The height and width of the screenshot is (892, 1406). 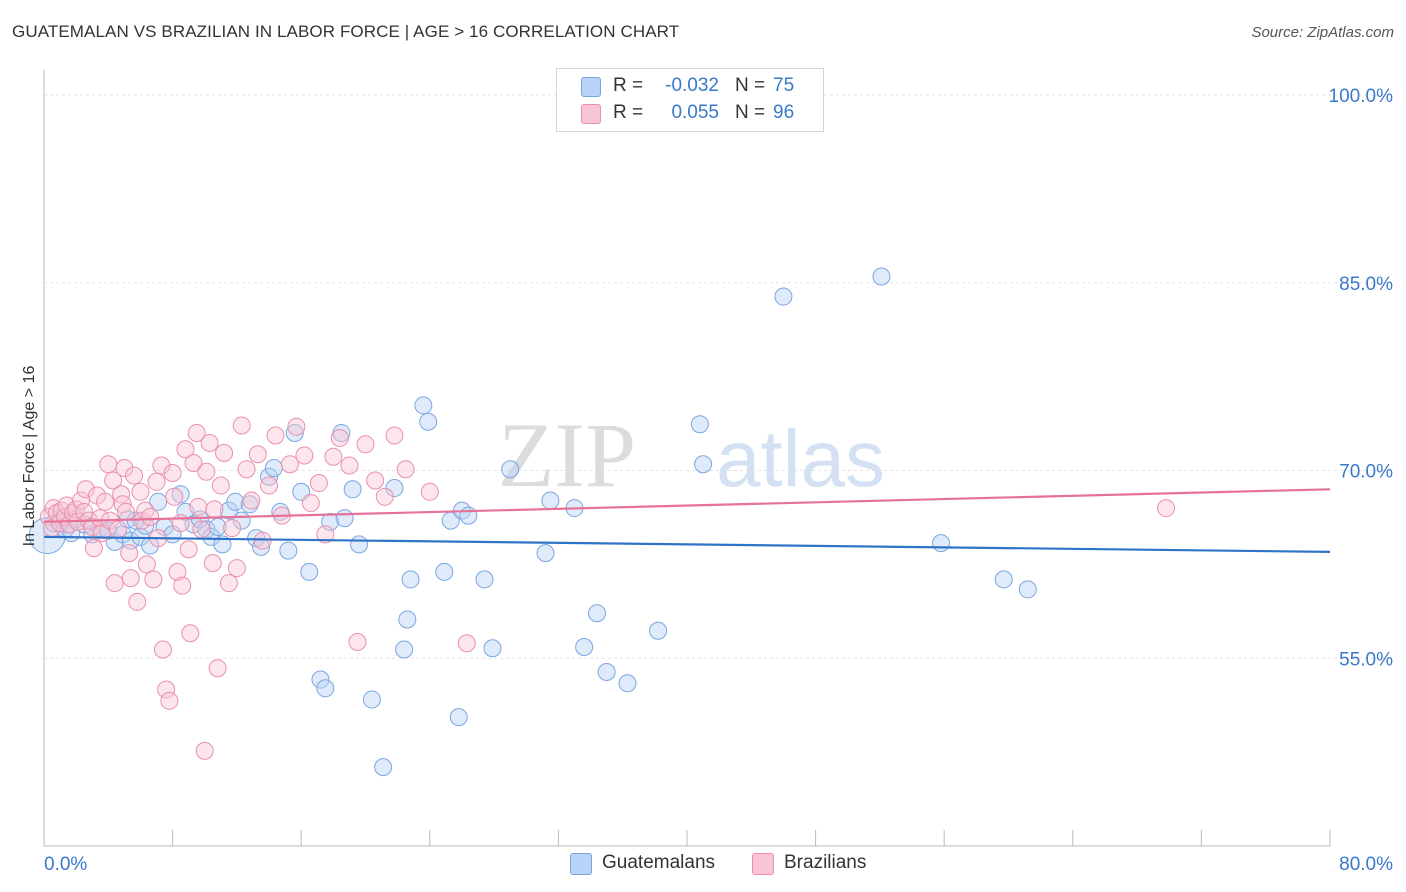 What do you see at coordinates (690, 100) in the screenshot?
I see `correlation-legend: R = -0.032 N = 75 R = 0.055 N = 96` at bounding box center [690, 100].